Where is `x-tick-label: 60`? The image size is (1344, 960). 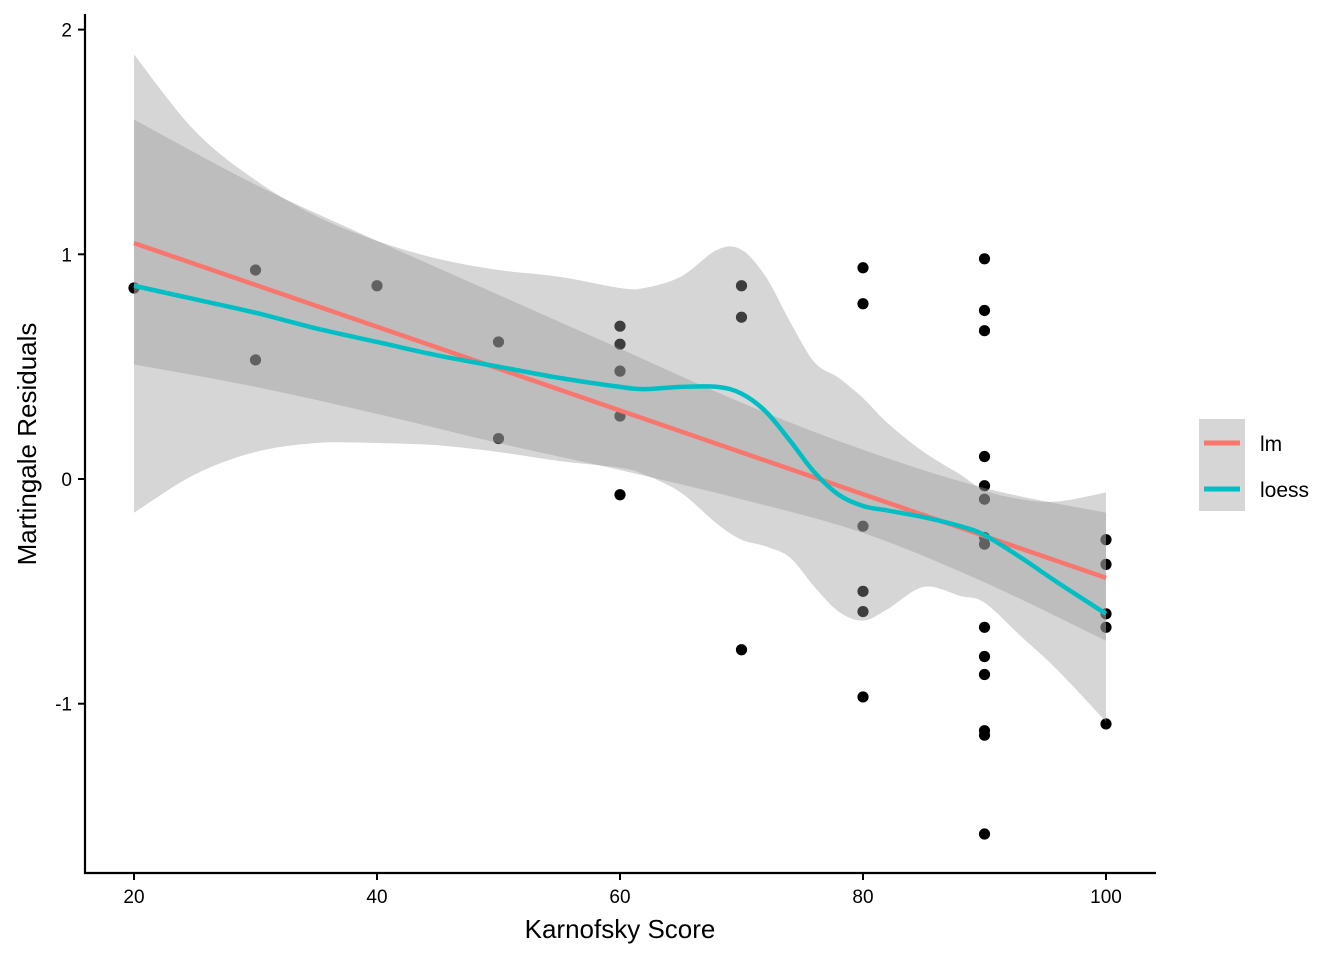
x-tick-label: 60 is located at coordinates (619, 897).